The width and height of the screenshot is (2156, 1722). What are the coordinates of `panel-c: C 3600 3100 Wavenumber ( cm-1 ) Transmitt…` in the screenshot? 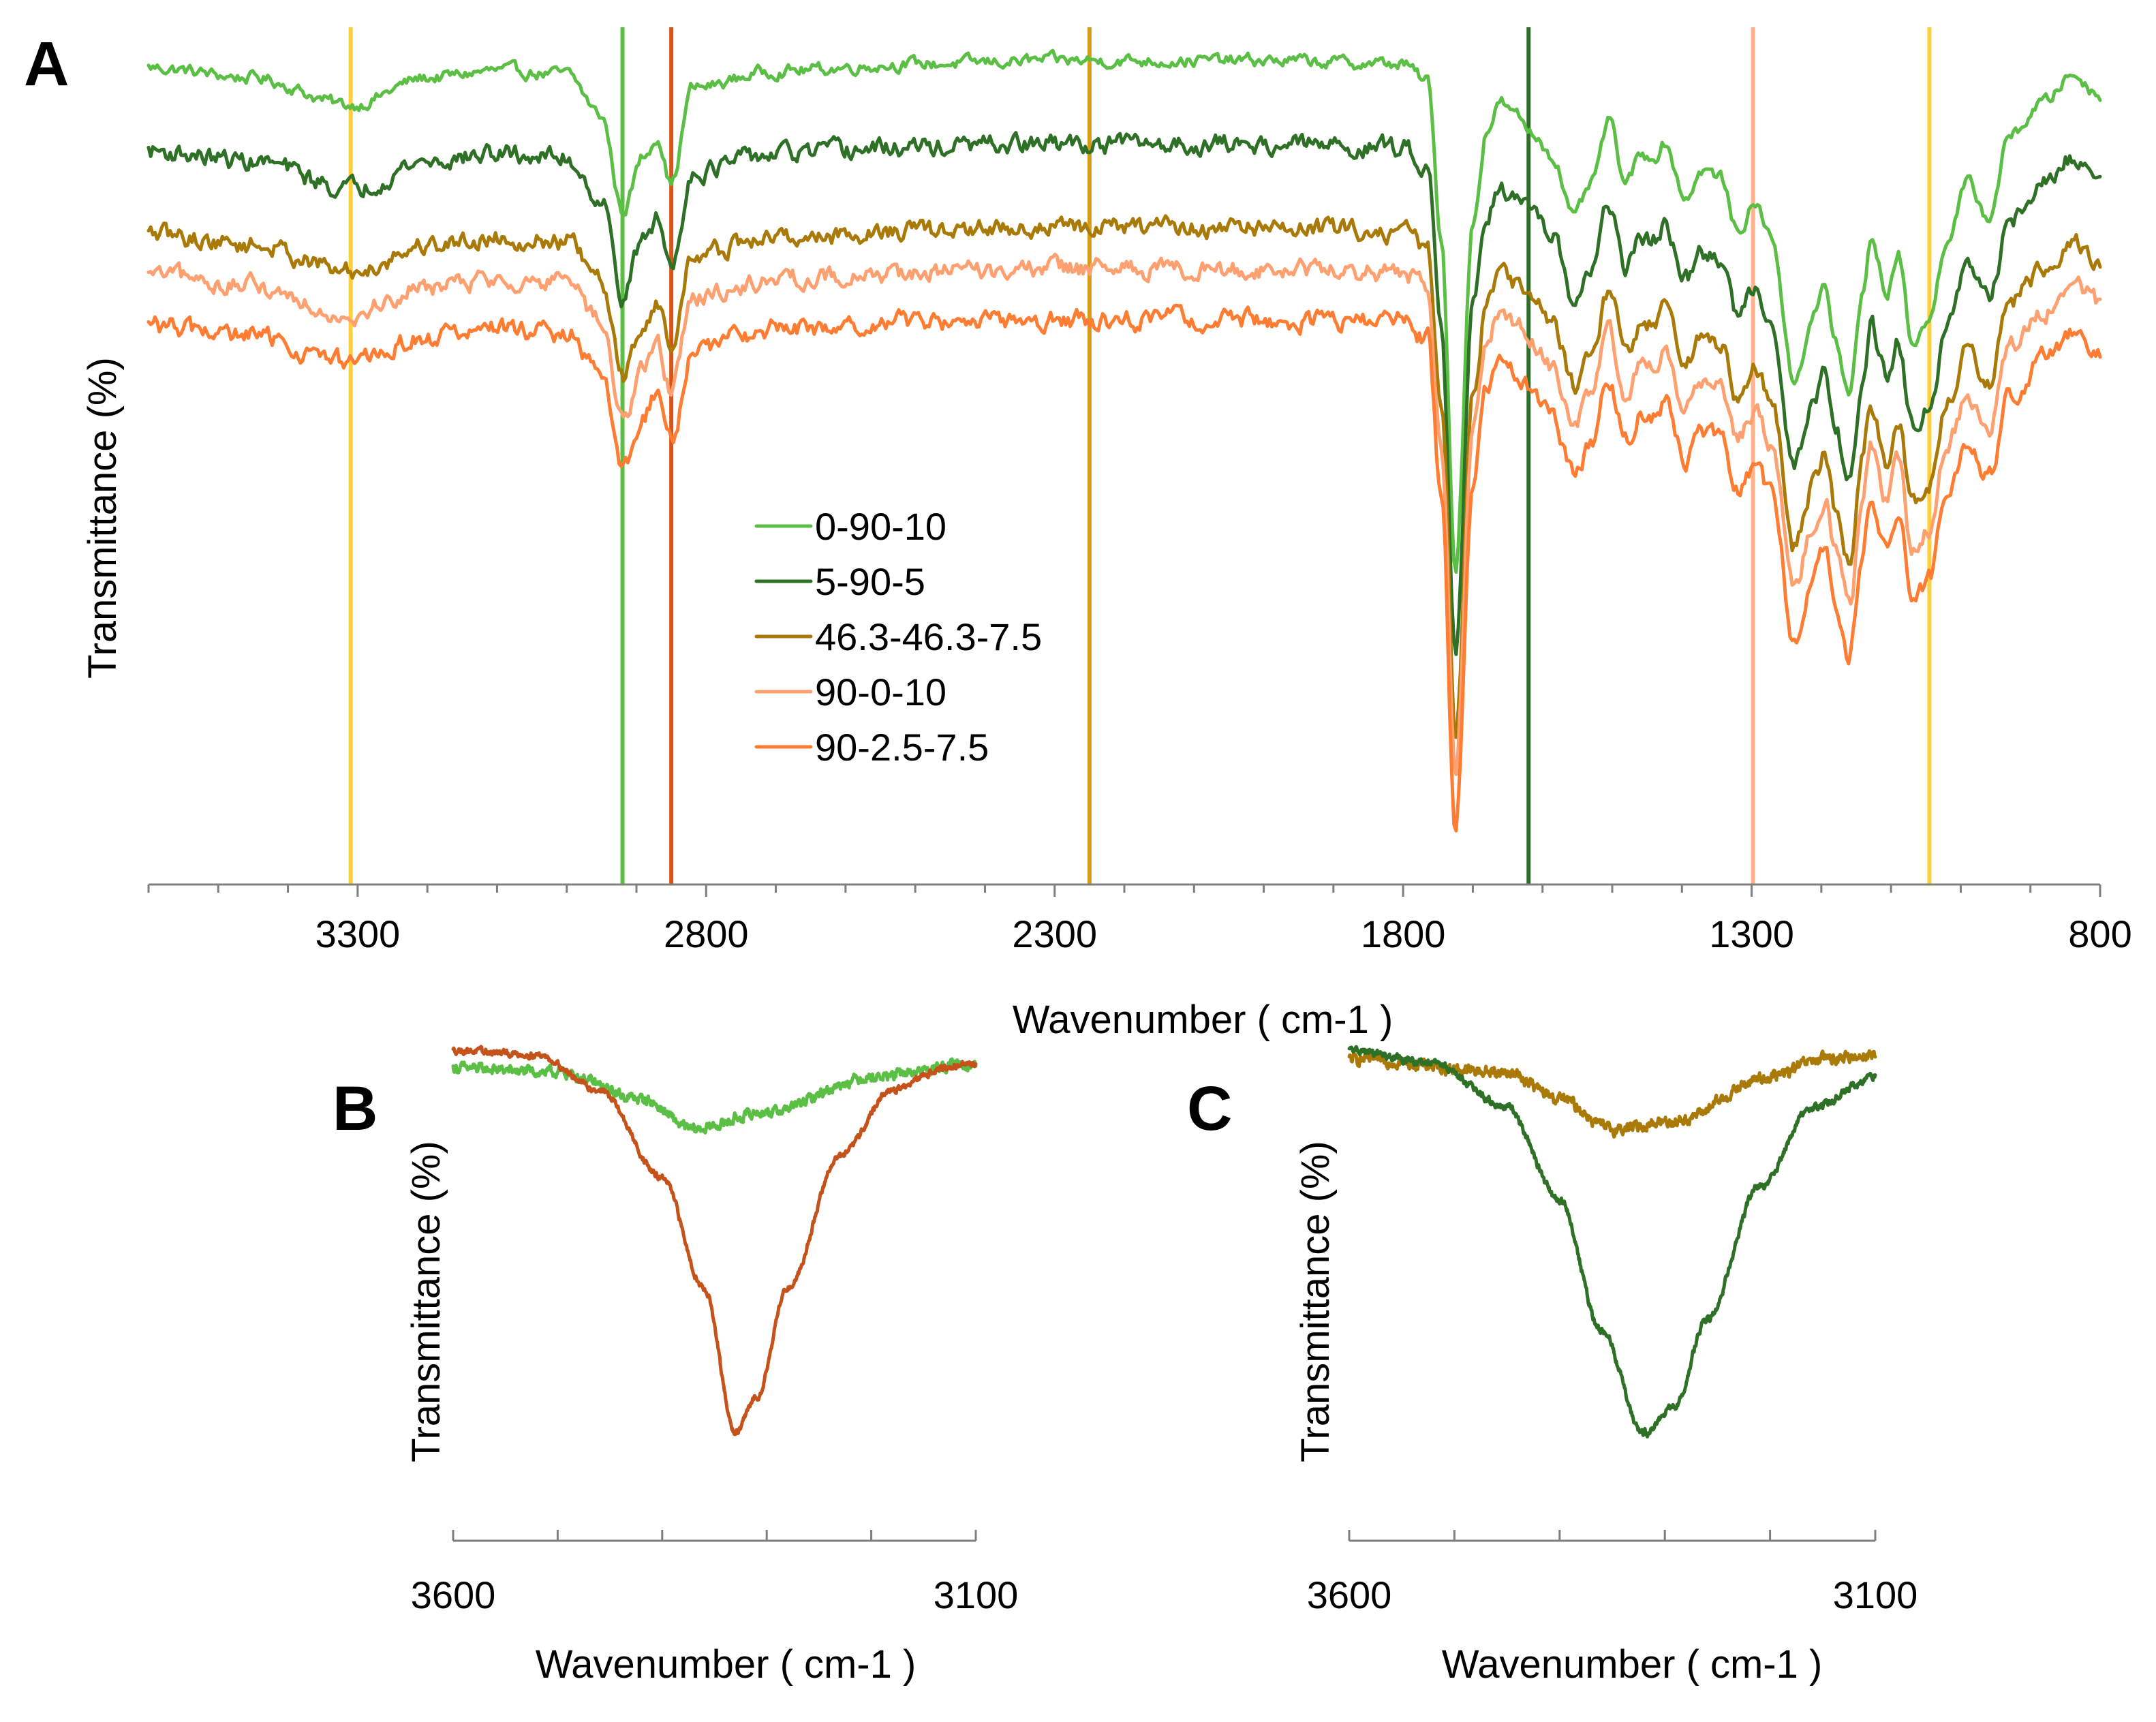 It's located at (1552, 1366).